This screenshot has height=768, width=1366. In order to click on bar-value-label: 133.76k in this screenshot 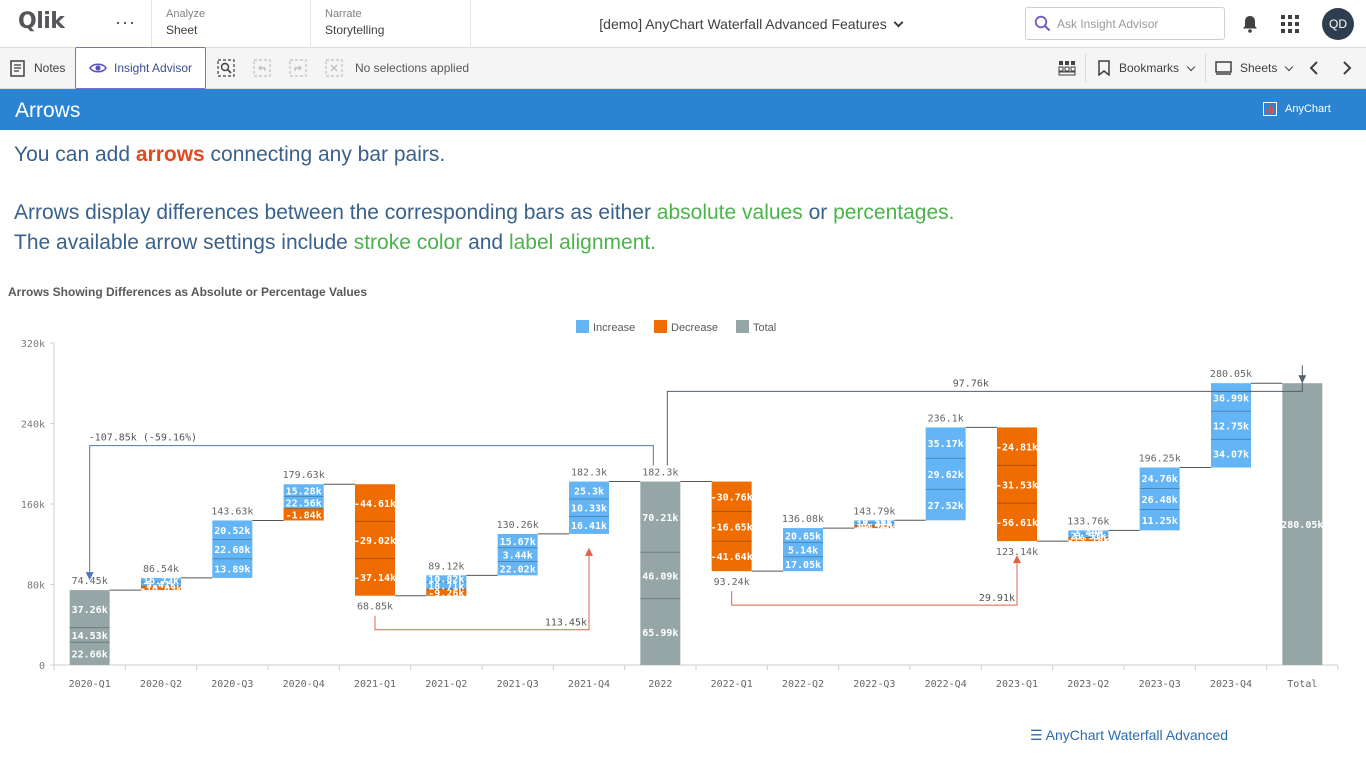, I will do `click(1088, 521)`.